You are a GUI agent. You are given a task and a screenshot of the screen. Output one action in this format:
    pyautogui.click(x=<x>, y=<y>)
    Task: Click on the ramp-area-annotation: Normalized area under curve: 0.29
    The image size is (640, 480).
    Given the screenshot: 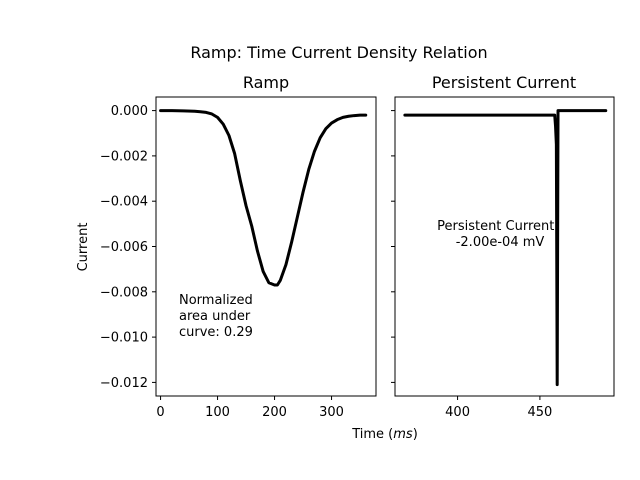 What is the action you would take?
    pyautogui.click(x=218, y=316)
    